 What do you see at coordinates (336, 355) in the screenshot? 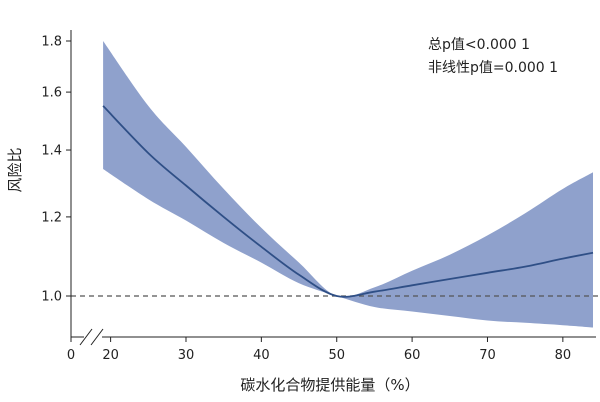
I see `x-tick-label: 50` at bounding box center [336, 355].